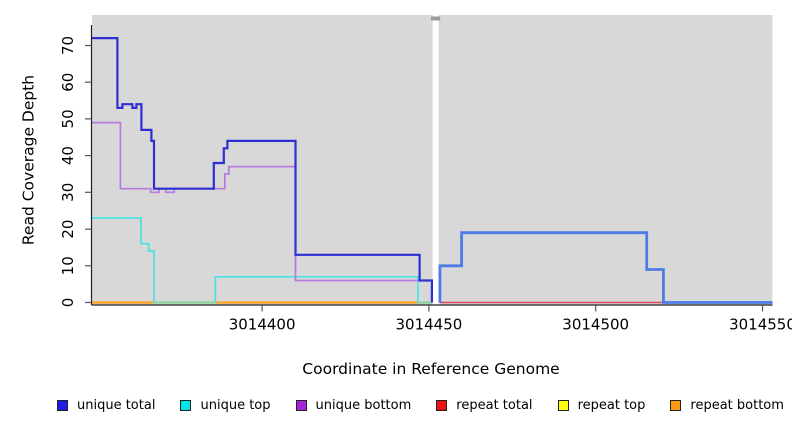 The image size is (792, 432). What do you see at coordinates (605, 267) in the screenshot?
I see `series-unique-total-right-panel-` at bounding box center [605, 267].